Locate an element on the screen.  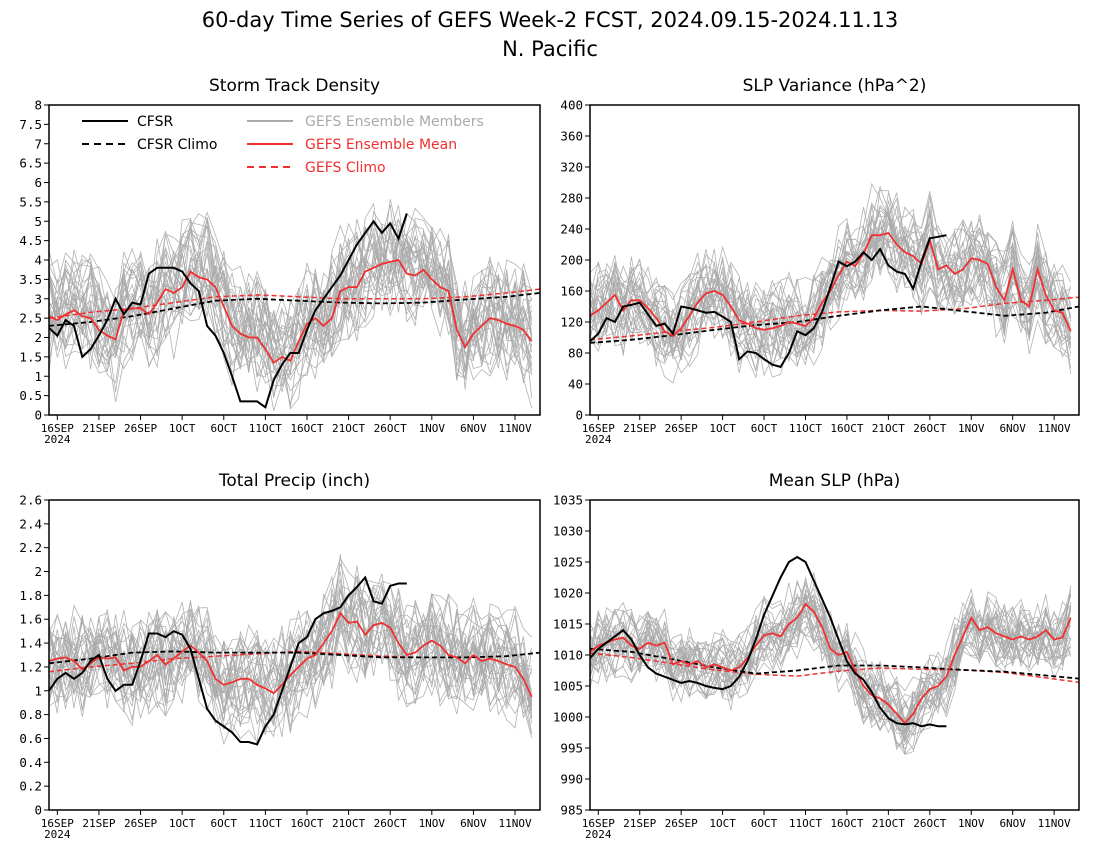
y-tick-label: 8 is located at coordinates (38, 105).